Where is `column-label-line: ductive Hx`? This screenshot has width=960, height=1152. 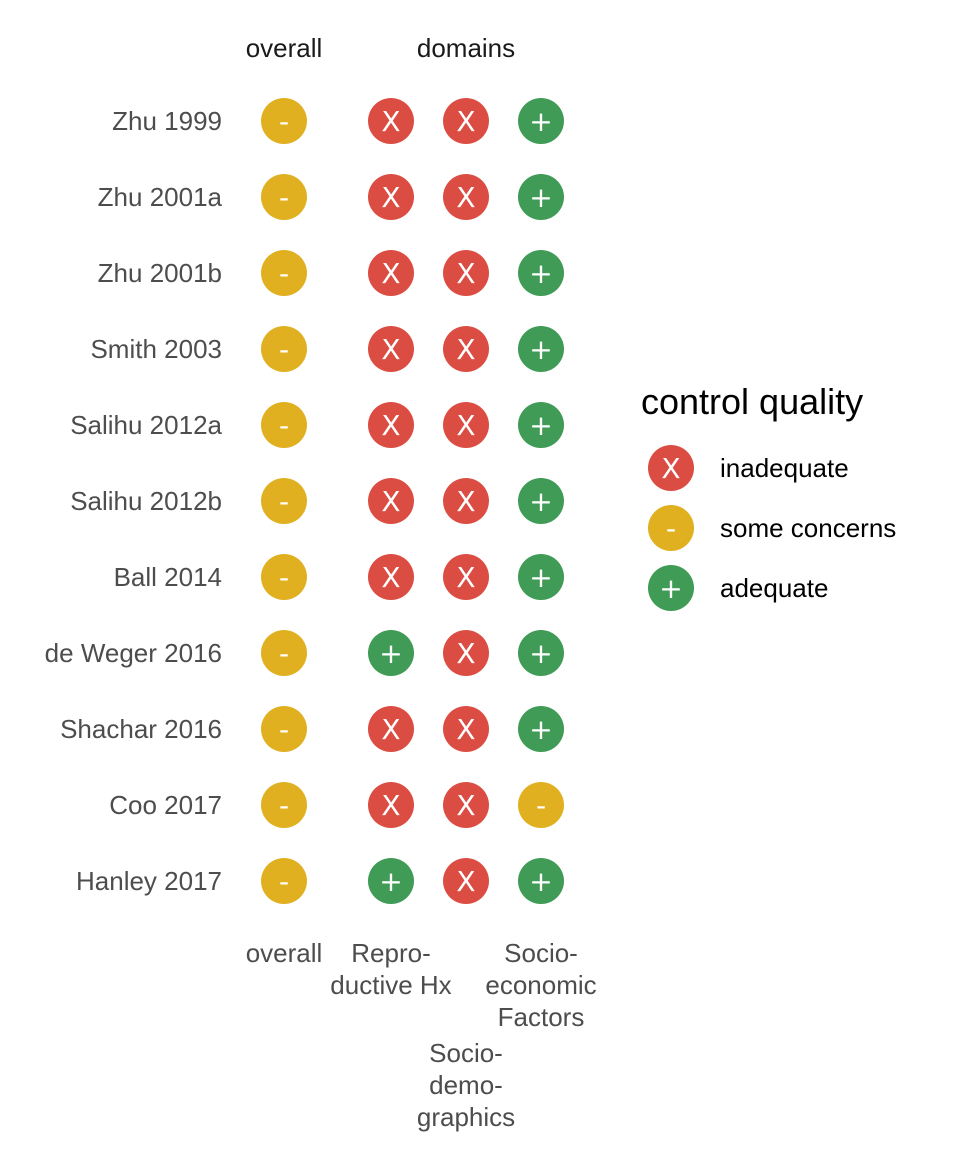
column-label-line: ductive Hx is located at coordinates (390, 985).